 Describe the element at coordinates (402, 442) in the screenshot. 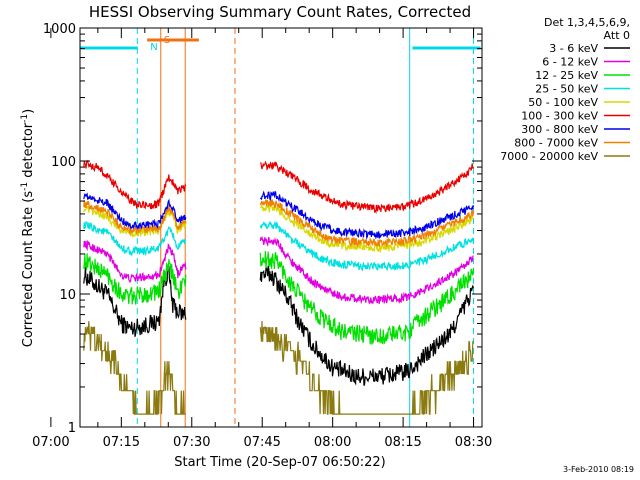

I see `x-tick-label-5: 08:15` at that location.